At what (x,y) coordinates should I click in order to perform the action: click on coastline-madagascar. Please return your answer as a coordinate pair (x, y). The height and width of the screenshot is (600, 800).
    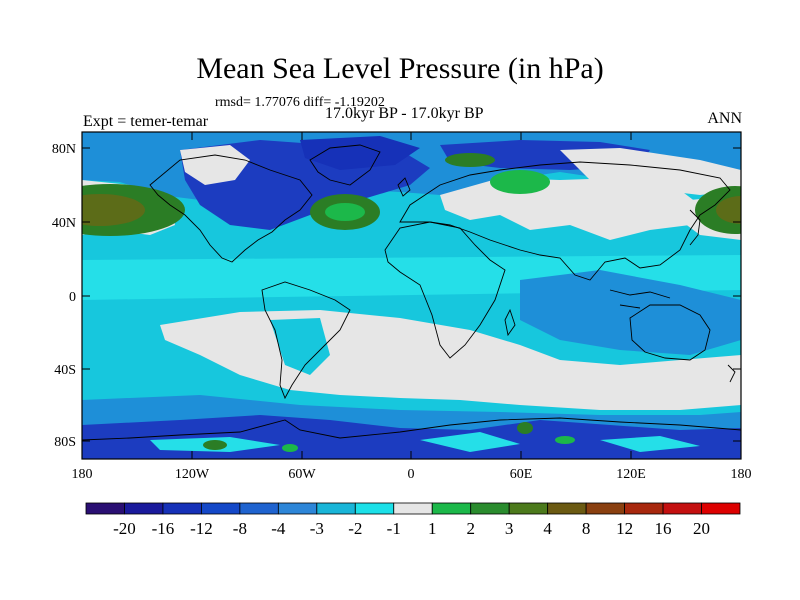
    Looking at the image, I should click on (510, 322).